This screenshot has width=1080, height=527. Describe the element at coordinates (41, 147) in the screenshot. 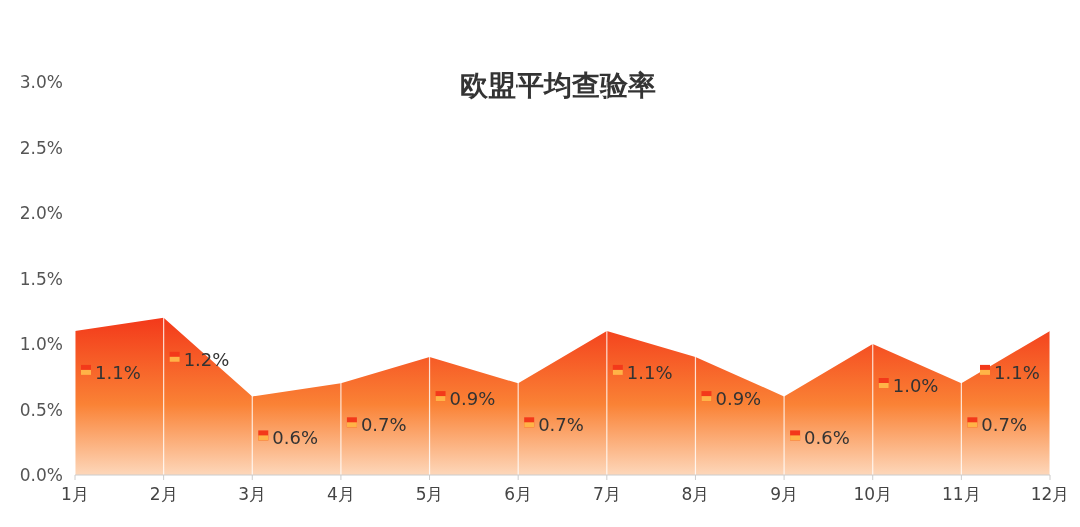

I see `y-tick-label: 2.5%` at that location.